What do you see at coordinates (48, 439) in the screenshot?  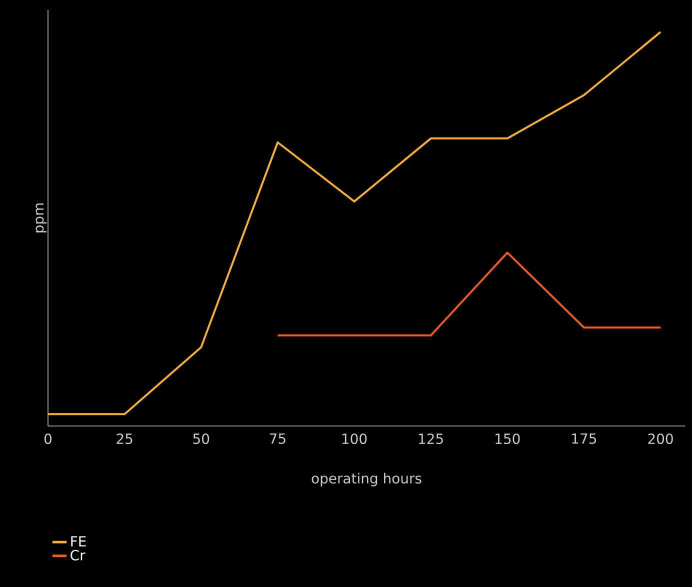 I see `x-tick-label: 0` at bounding box center [48, 439].